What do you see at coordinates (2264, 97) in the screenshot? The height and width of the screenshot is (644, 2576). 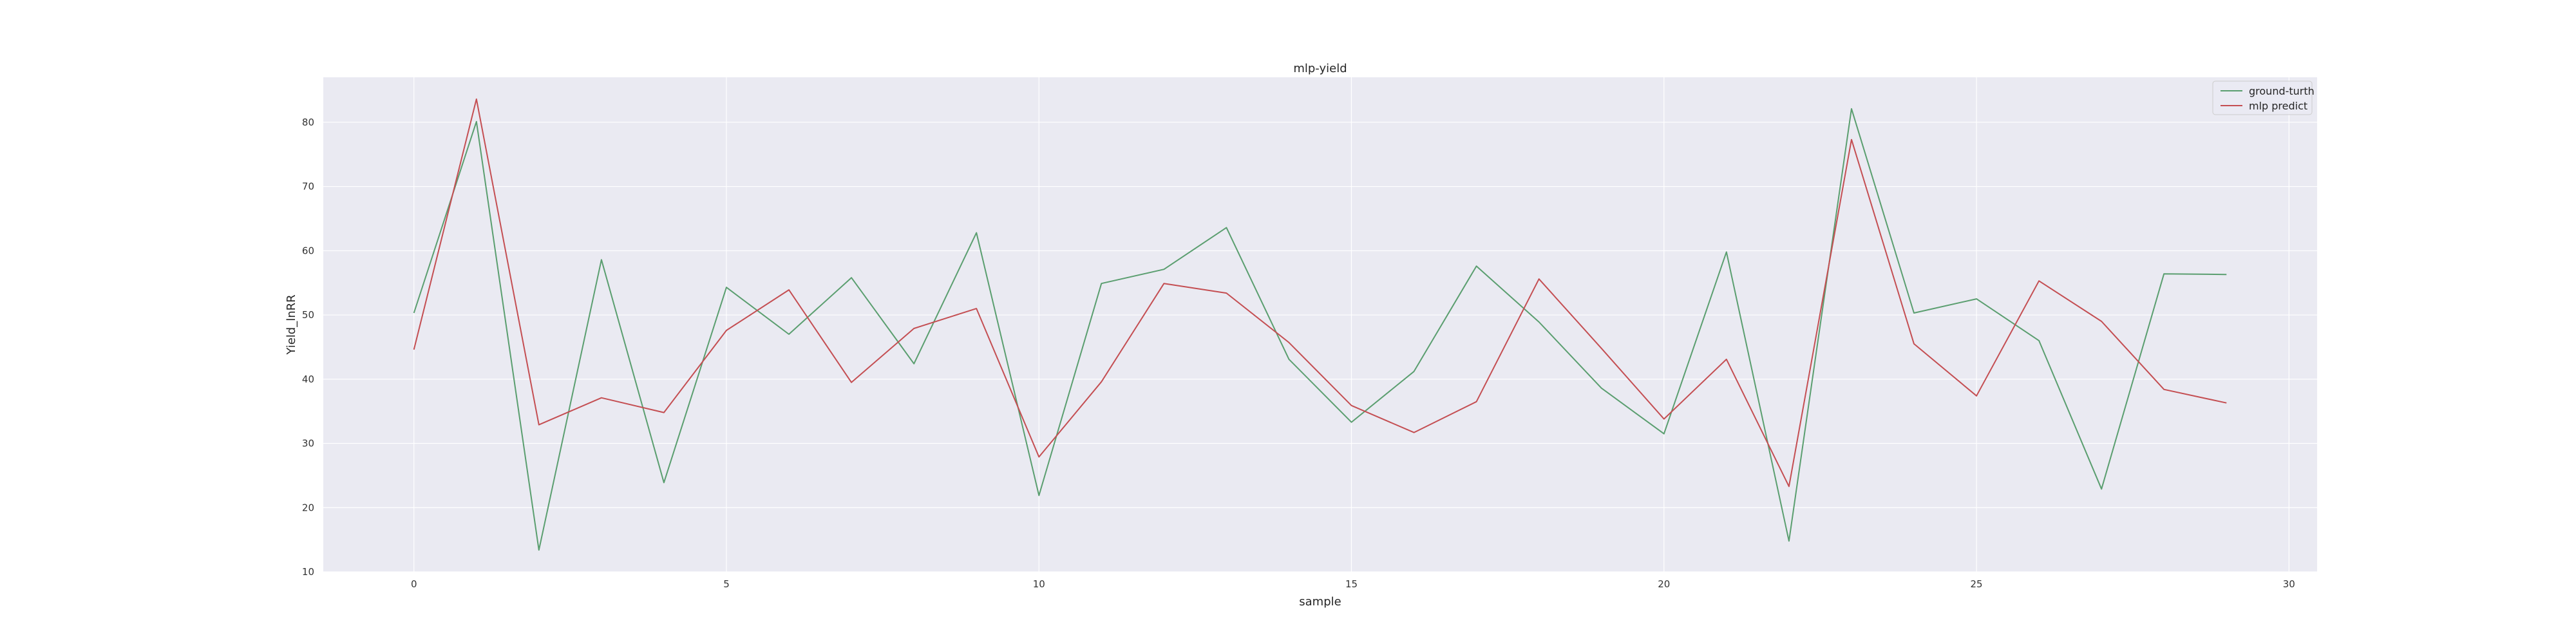 I see `legend: ground-turth mlp predict` at bounding box center [2264, 97].